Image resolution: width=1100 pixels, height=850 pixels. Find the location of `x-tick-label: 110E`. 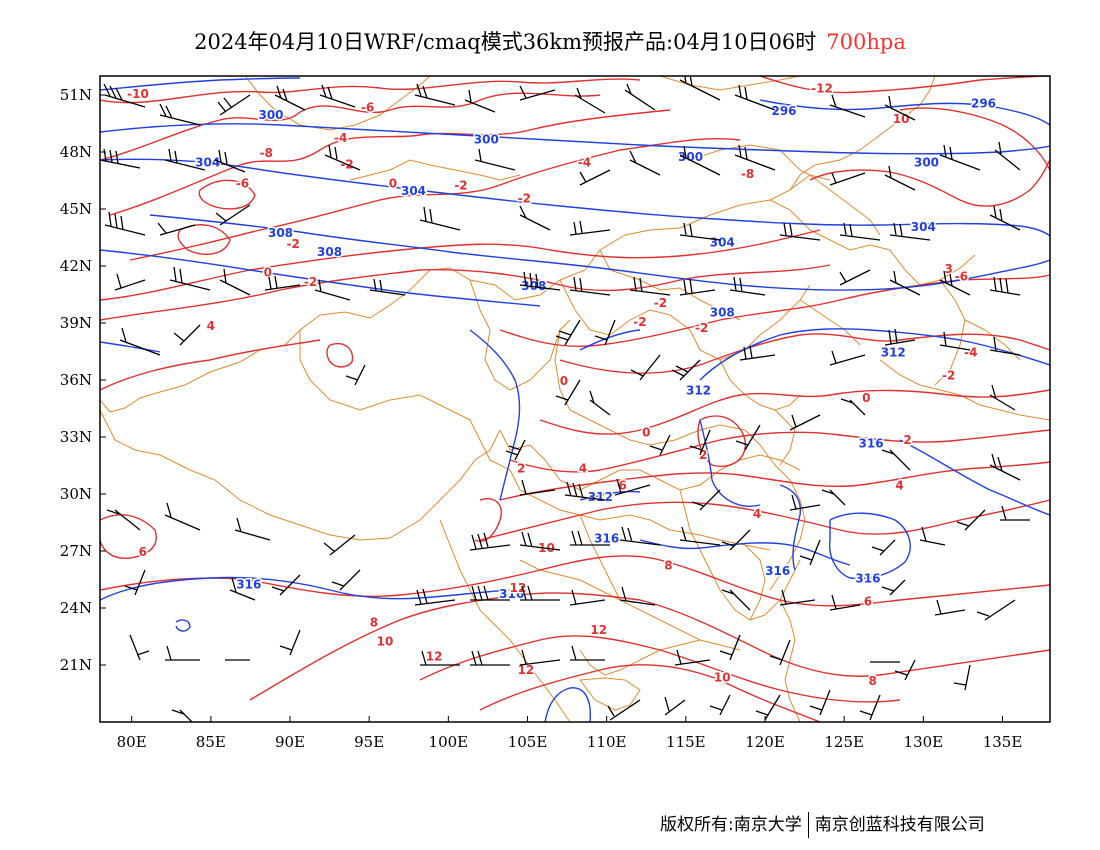

x-tick-label: 110E is located at coordinates (607, 742).